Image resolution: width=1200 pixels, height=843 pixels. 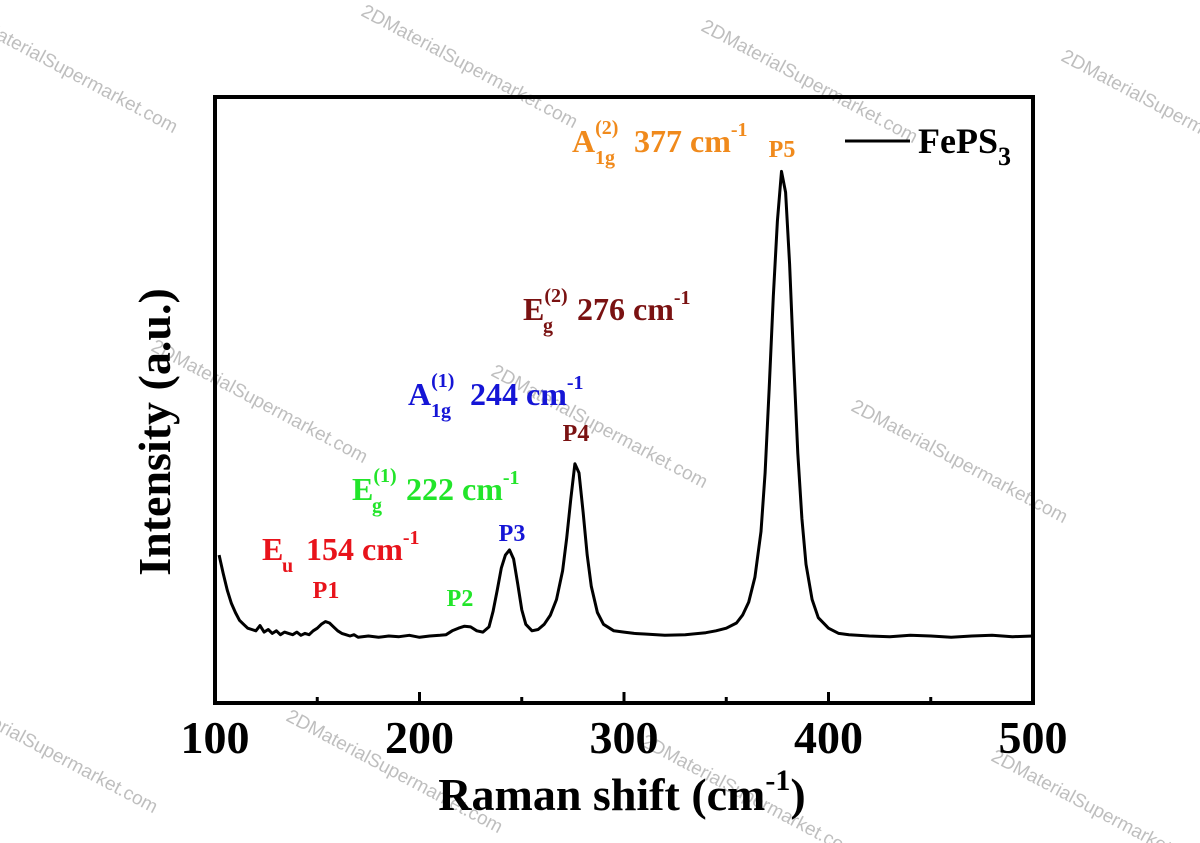 What do you see at coordinates (1033, 737) in the screenshot?
I see `x-tick-label: 500` at bounding box center [1033, 737].